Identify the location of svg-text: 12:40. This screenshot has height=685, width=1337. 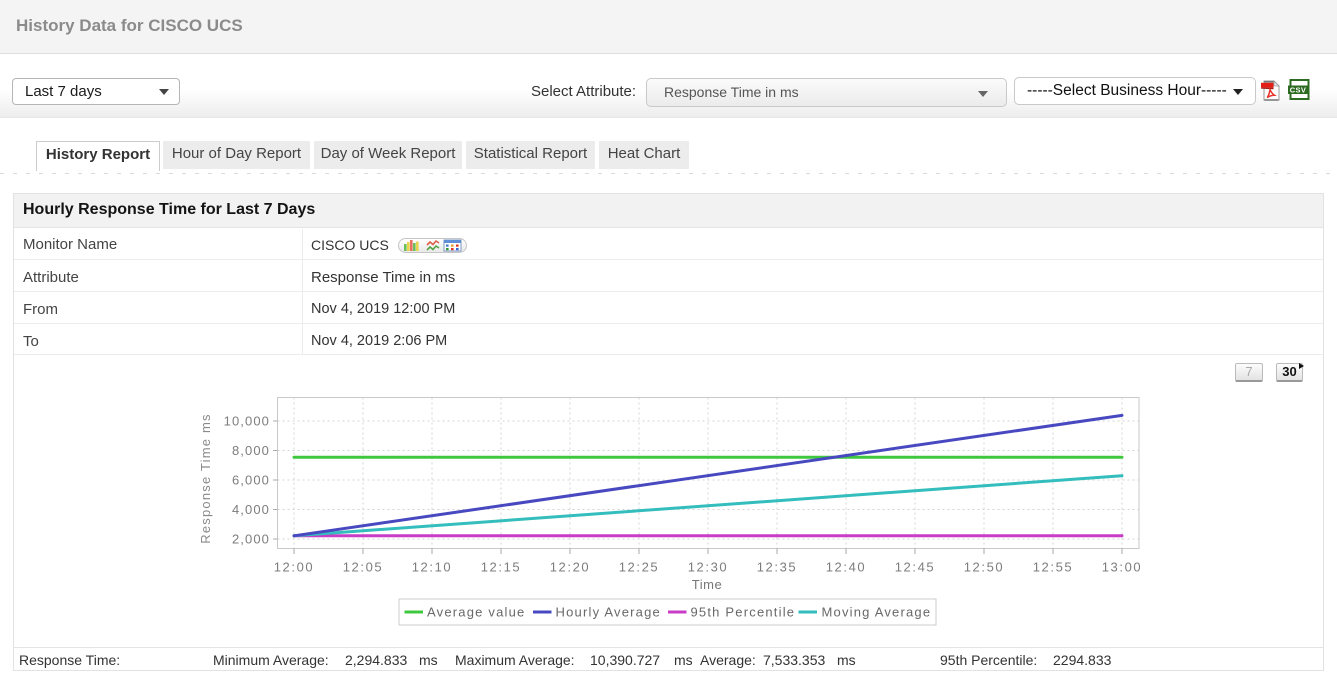
(846, 567).